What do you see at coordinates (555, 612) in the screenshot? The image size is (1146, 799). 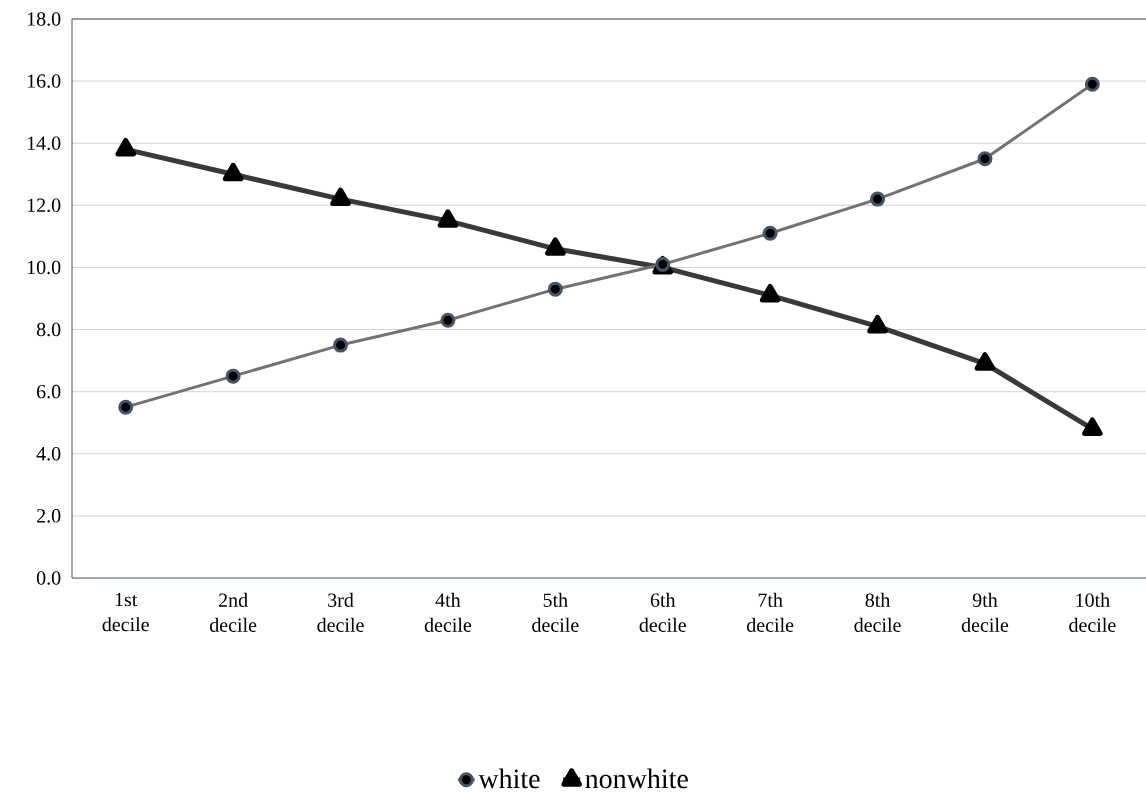 I see `x-tick-label: 5th decile` at bounding box center [555, 612].